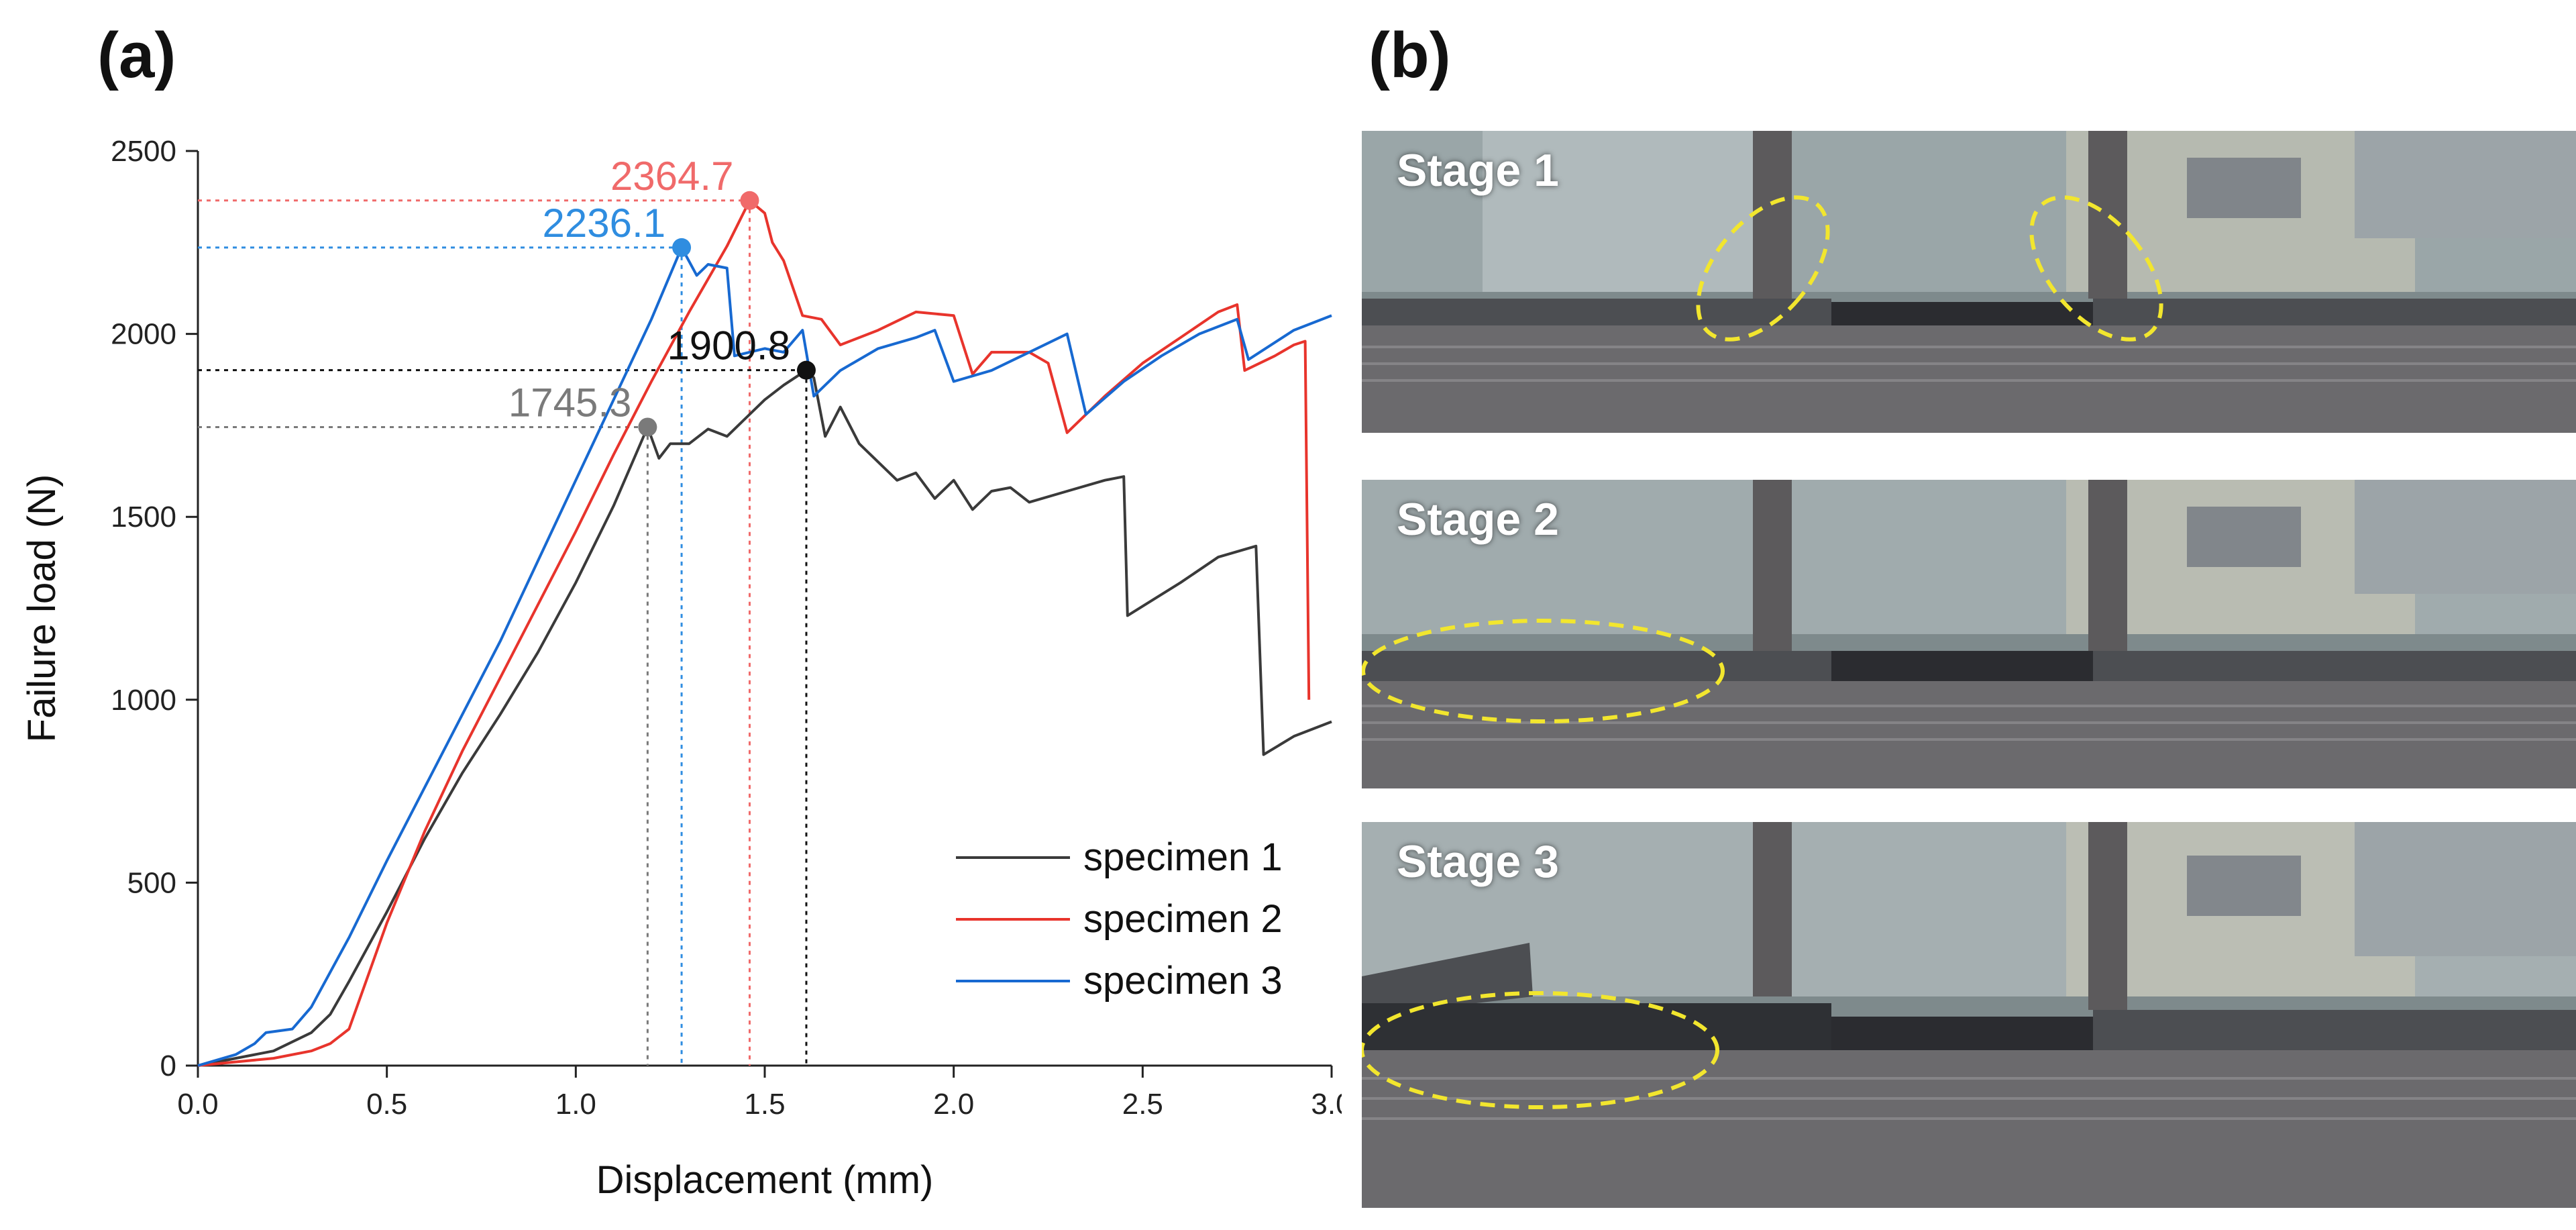 This screenshot has height=1230, width=2576. Describe the element at coordinates (1142, 1104) in the screenshot. I see `x-tick-label: 2.5` at that location.